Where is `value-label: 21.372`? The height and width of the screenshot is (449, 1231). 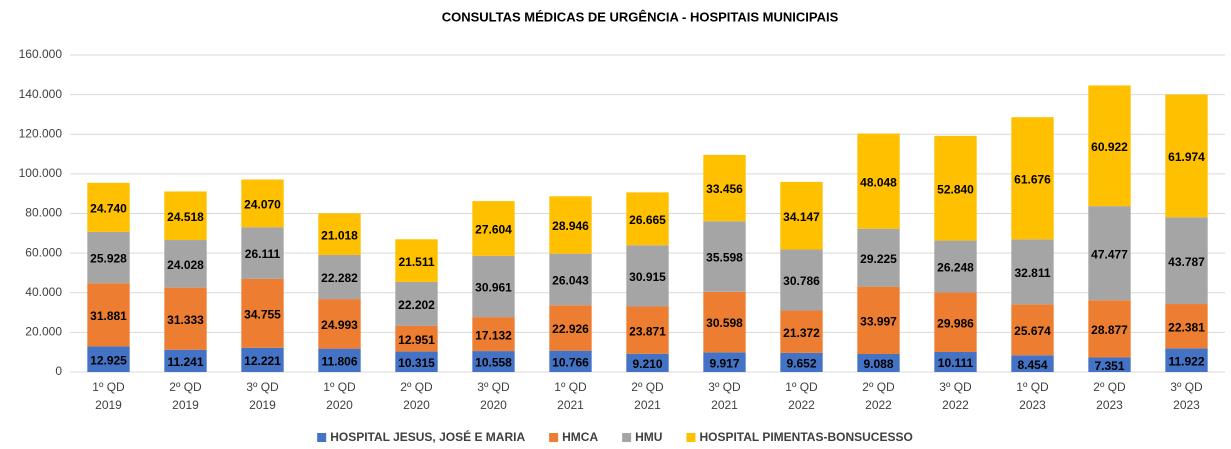
value-label: 21.372 is located at coordinates (801, 333).